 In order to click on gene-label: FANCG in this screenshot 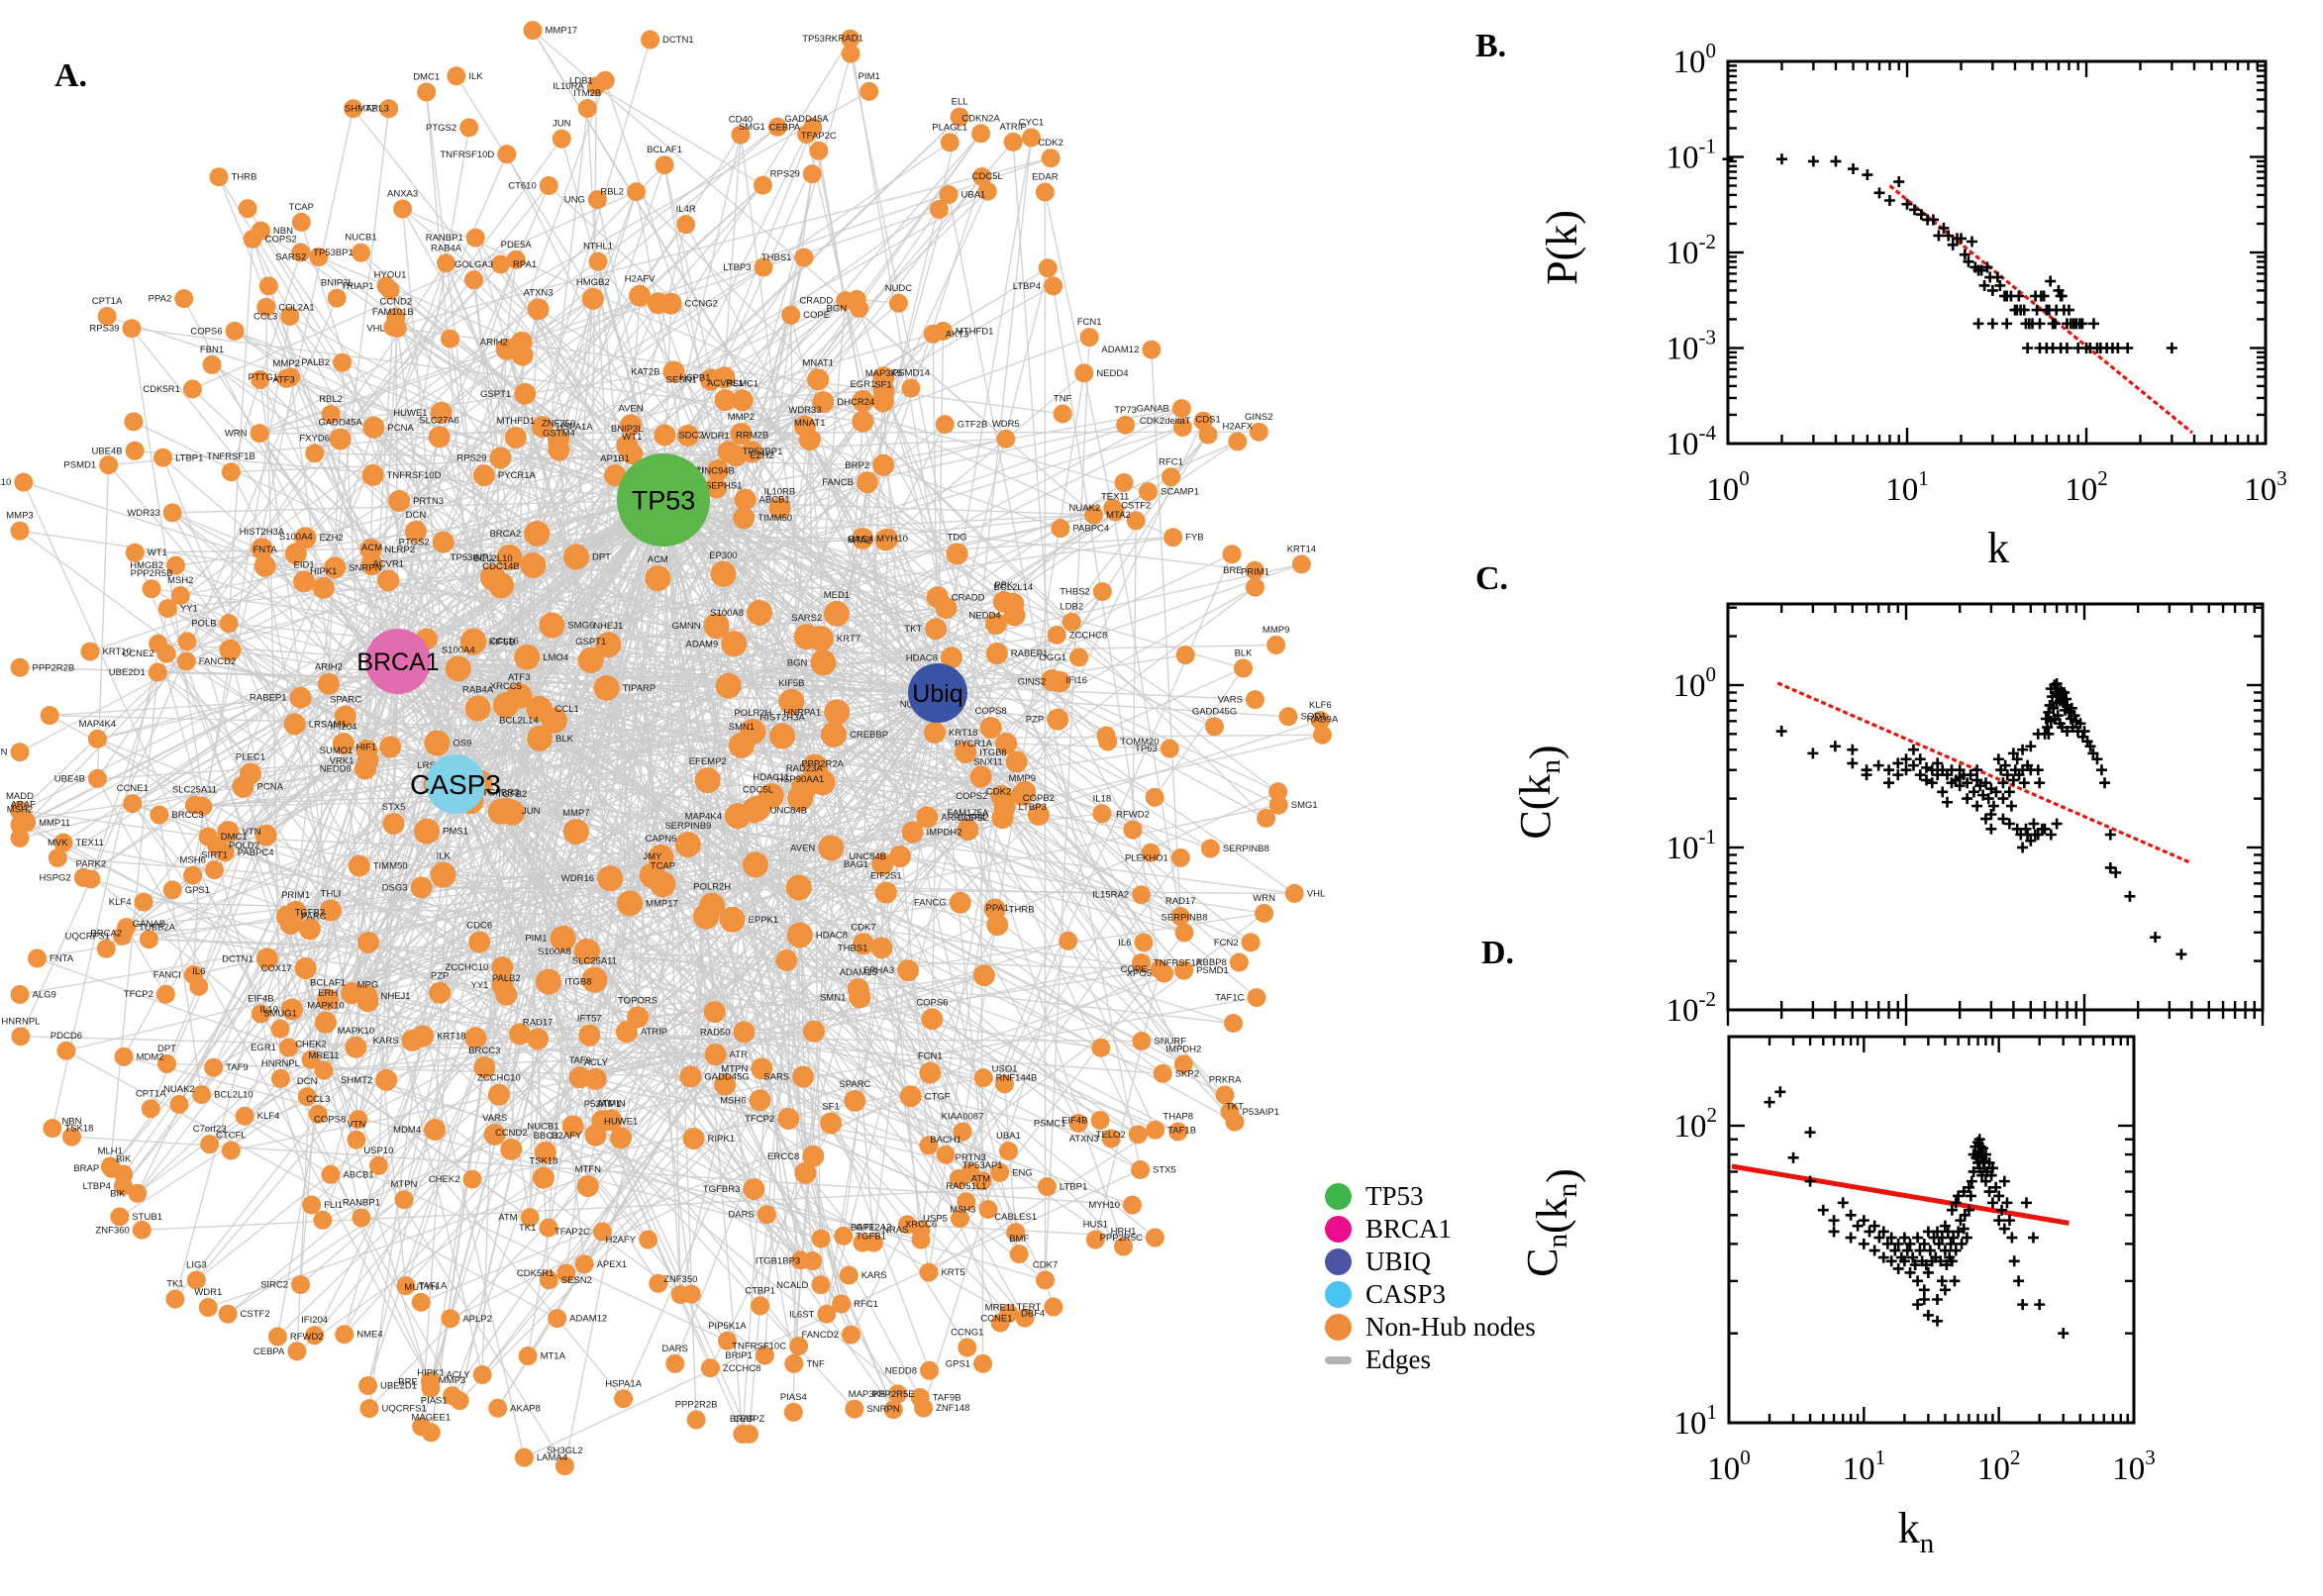, I will do `click(930, 903)`.